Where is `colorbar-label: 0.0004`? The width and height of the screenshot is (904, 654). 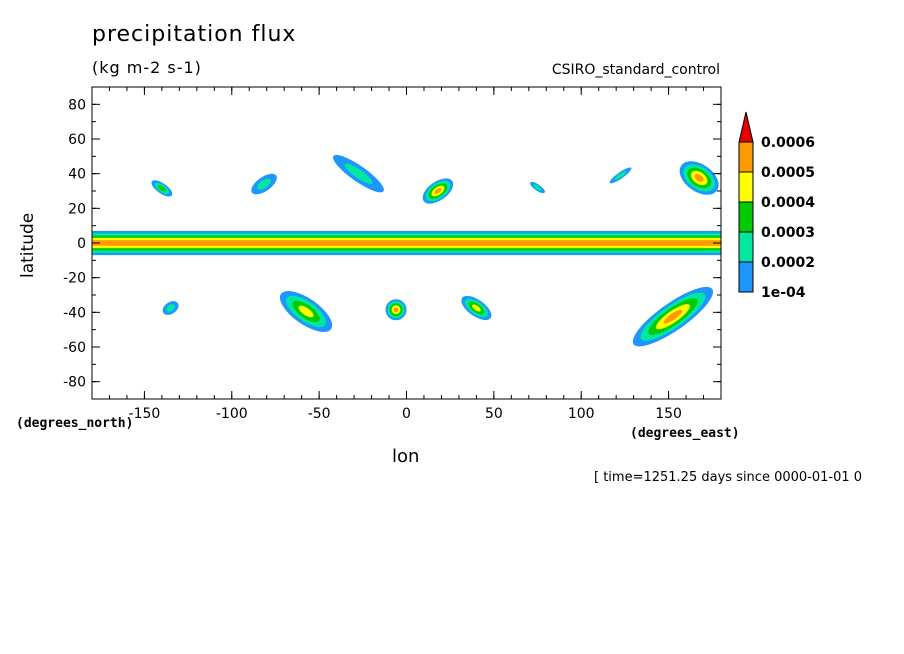
colorbar-label: 0.0004 is located at coordinates (788, 203).